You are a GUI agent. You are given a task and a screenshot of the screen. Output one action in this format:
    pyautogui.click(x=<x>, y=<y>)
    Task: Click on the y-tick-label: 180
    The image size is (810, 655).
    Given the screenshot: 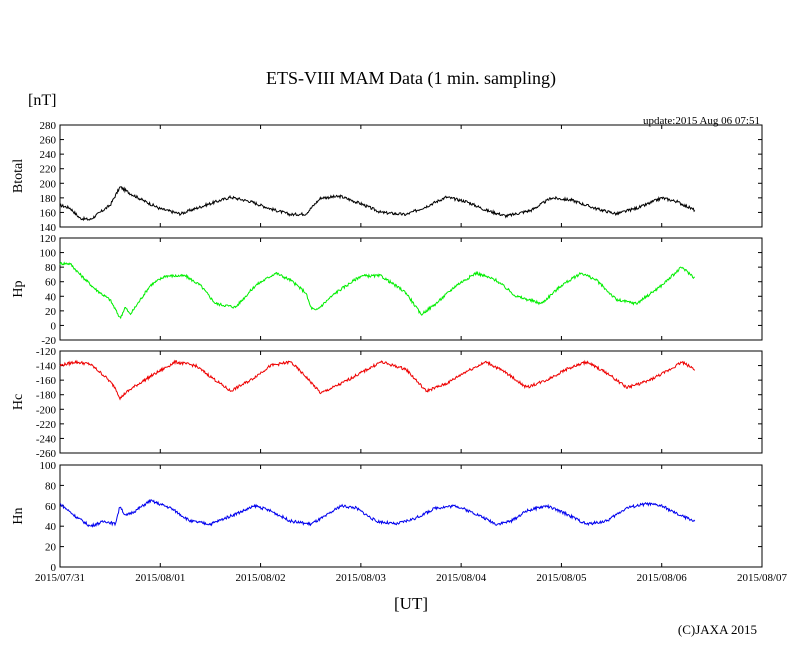 What is the action you would take?
    pyautogui.click(x=48, y=199)
    